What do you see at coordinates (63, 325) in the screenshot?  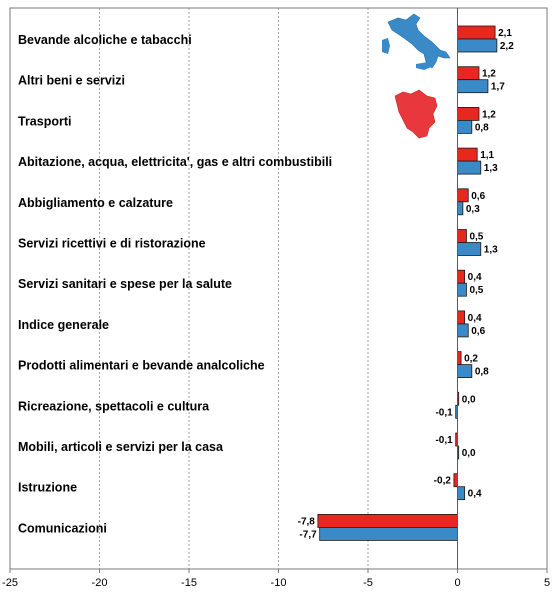 I see `category-label: Indice generale` at bounding box center [63, 325].